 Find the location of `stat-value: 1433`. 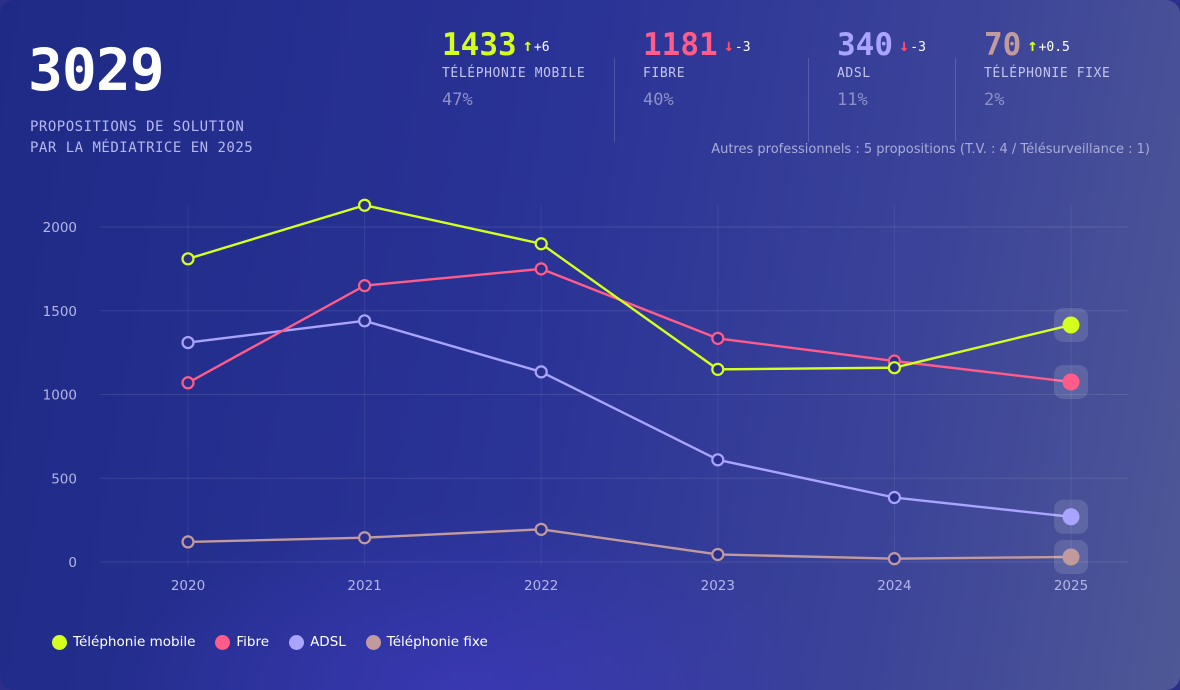

stat-value: 1433 is located at coordinates (479, 45).